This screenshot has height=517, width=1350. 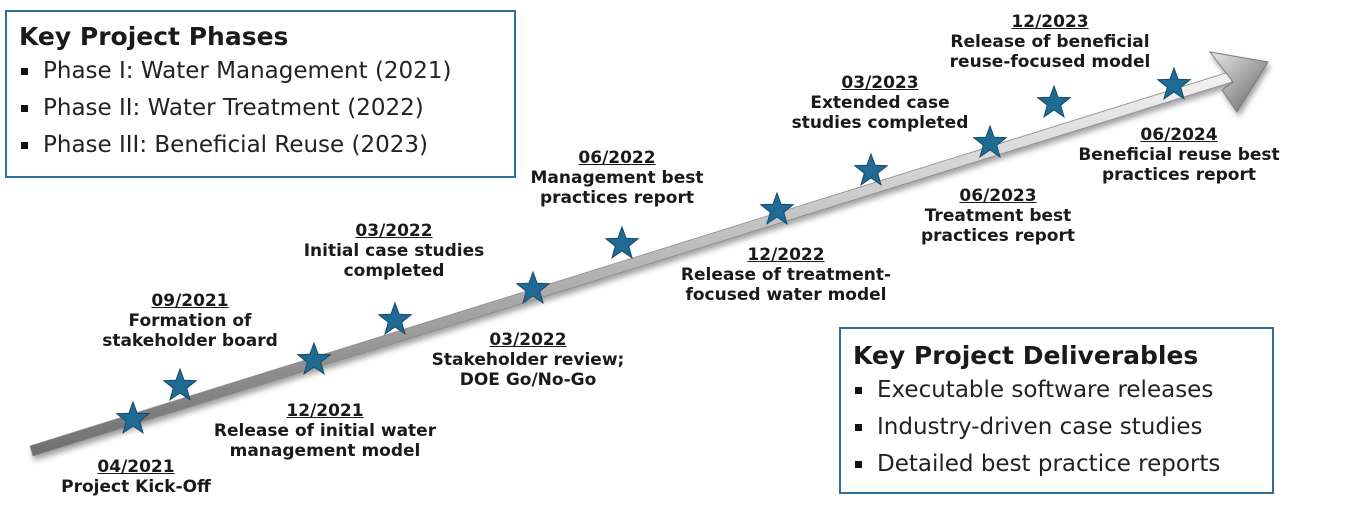 I want to click on phases-title: Key Project Phases, so click(x=154, y=36).